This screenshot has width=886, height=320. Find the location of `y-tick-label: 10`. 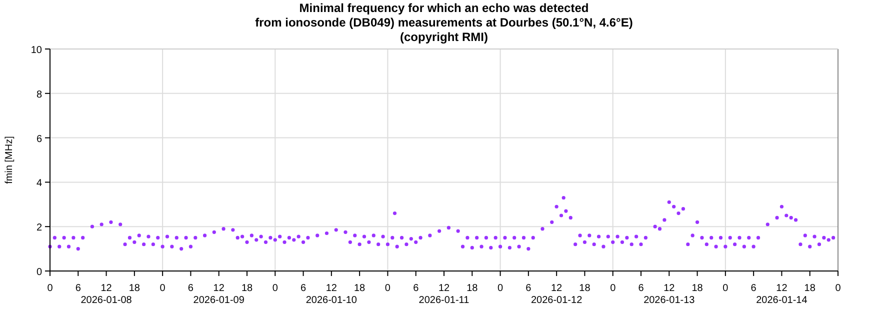

y-tick-label: 10 is located at coordinates (36, 50).